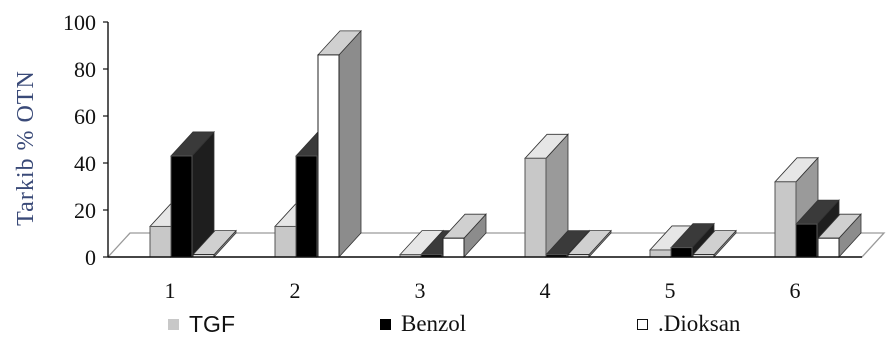 Image resolution: width=886 pixels, height=339 pixels. I want to click on x-axis: 1 2 3 4 5 6, so click(485, 279).